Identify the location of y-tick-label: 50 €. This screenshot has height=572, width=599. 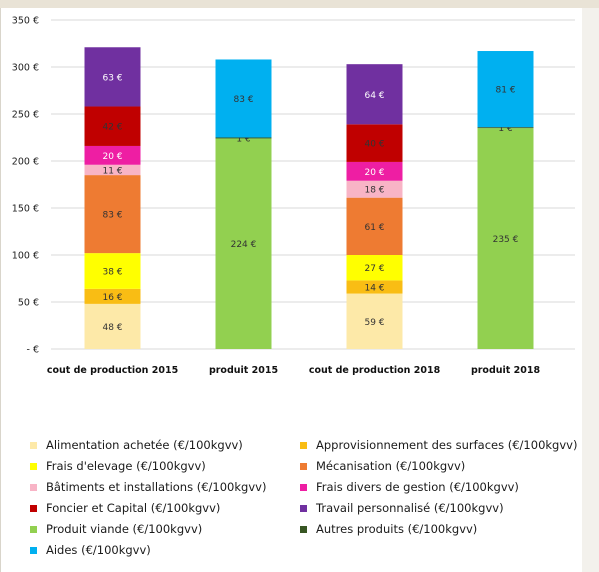
(28, 303).